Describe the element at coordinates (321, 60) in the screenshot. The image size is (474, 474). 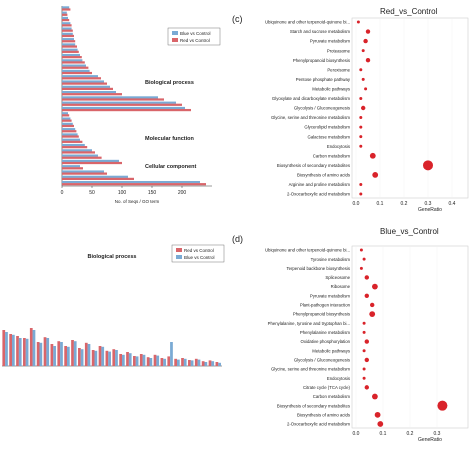
I see `category-label: Phenylpropanoid biosynthesis` at that location.